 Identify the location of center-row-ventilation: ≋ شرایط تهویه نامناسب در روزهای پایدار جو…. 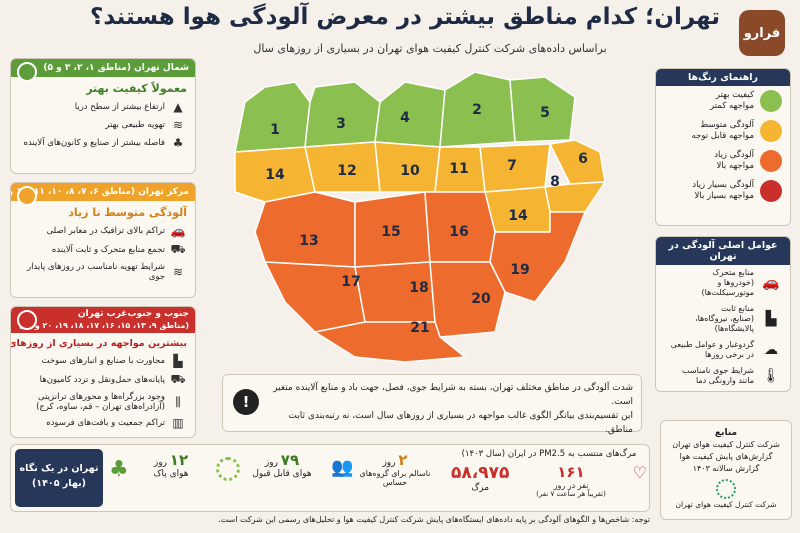
(103, 272).